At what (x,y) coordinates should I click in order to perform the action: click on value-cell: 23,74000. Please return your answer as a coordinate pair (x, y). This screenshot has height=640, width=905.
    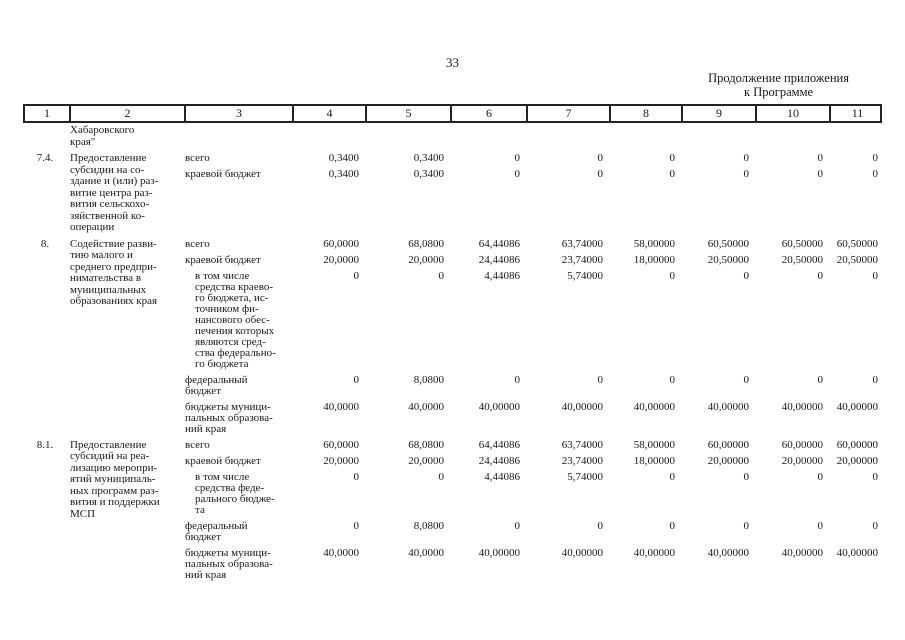
    Looking at the image, I should click on (582, 259).